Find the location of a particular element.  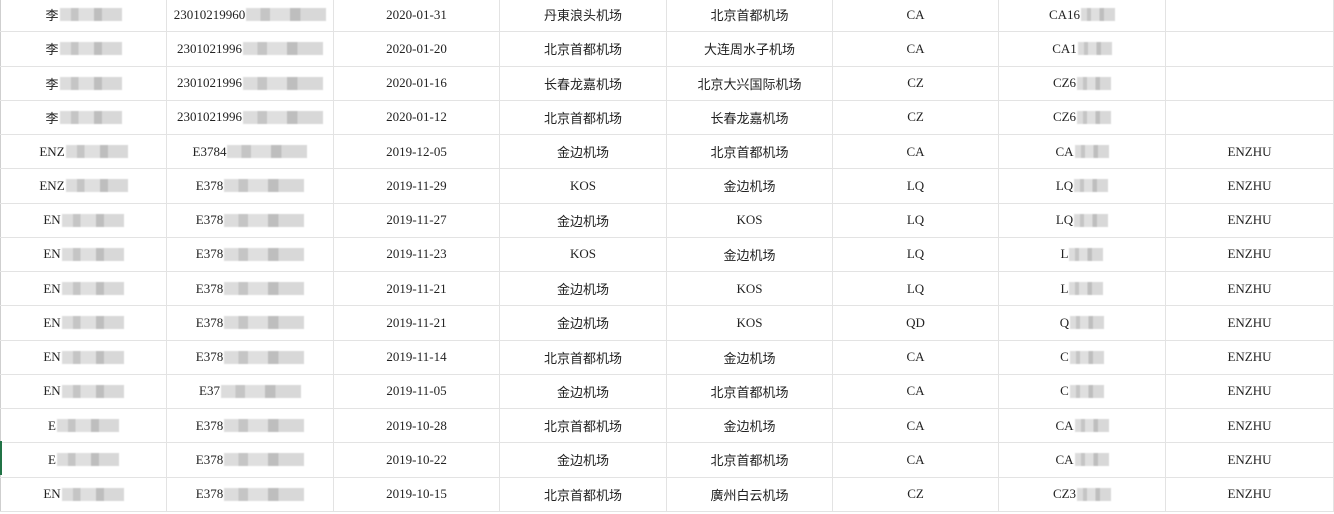

cell-id-number: E3784 is located at coordinates (250, 152).